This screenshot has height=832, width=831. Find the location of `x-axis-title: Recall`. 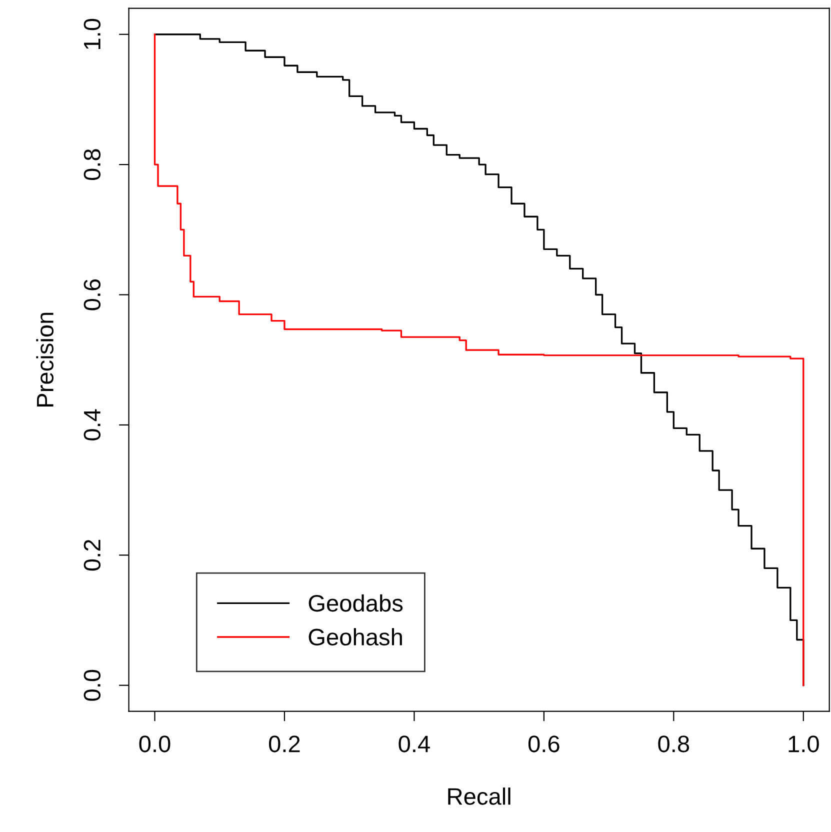

x-axis-title: Recall is located at coordinates (479, 796).